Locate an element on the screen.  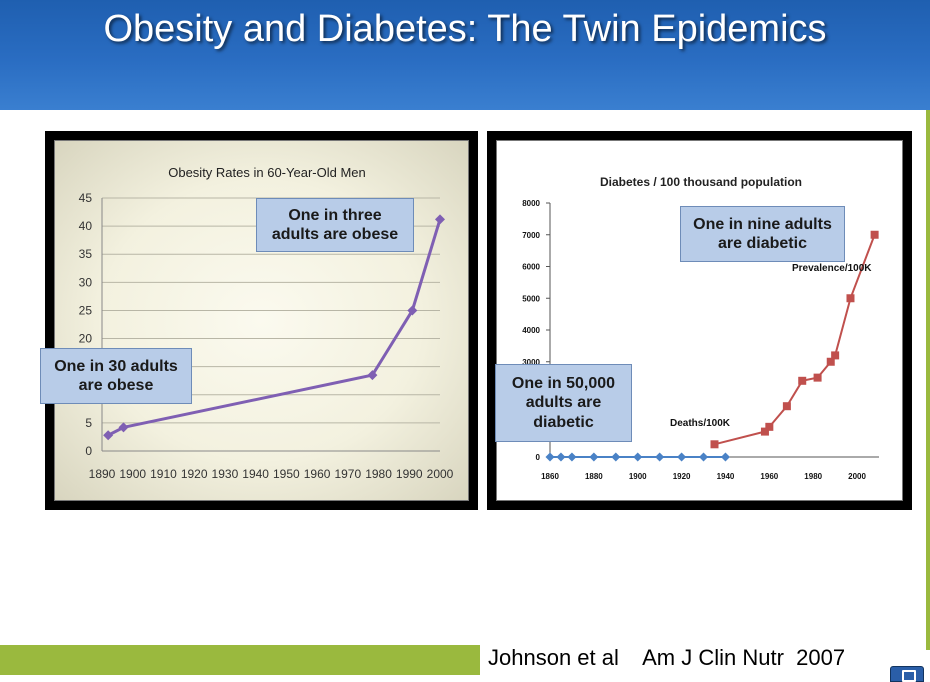
callout-one-in-50000: One in 50,000 adults are diabetic is located at coordinates (563, 403).